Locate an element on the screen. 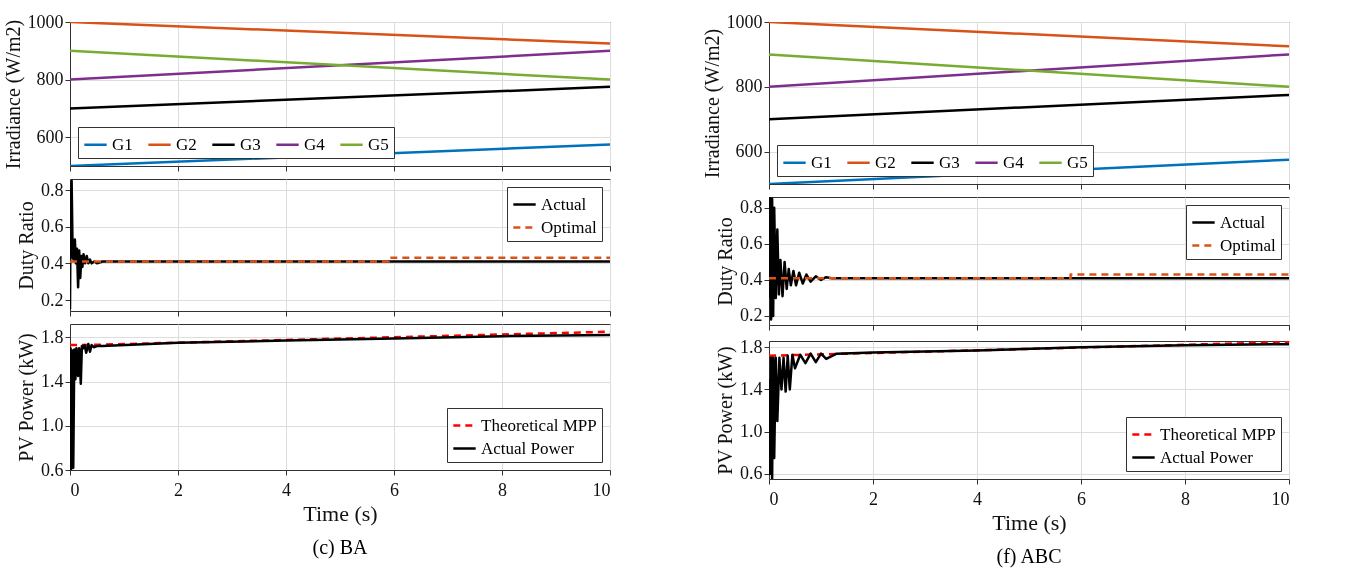 This screenshot has height=581, width=1357. text: (f) ABC is located at coordinates (1029, 556).